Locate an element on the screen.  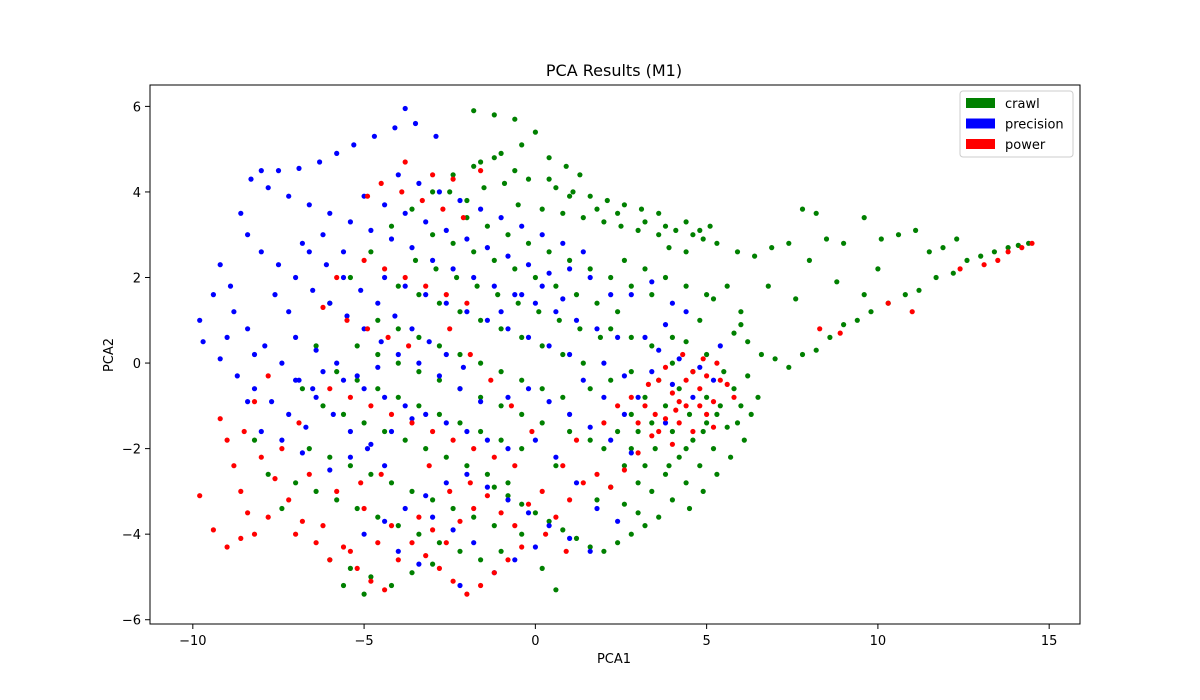
y-tick-label: 2 is located at coordinates (137, 279).